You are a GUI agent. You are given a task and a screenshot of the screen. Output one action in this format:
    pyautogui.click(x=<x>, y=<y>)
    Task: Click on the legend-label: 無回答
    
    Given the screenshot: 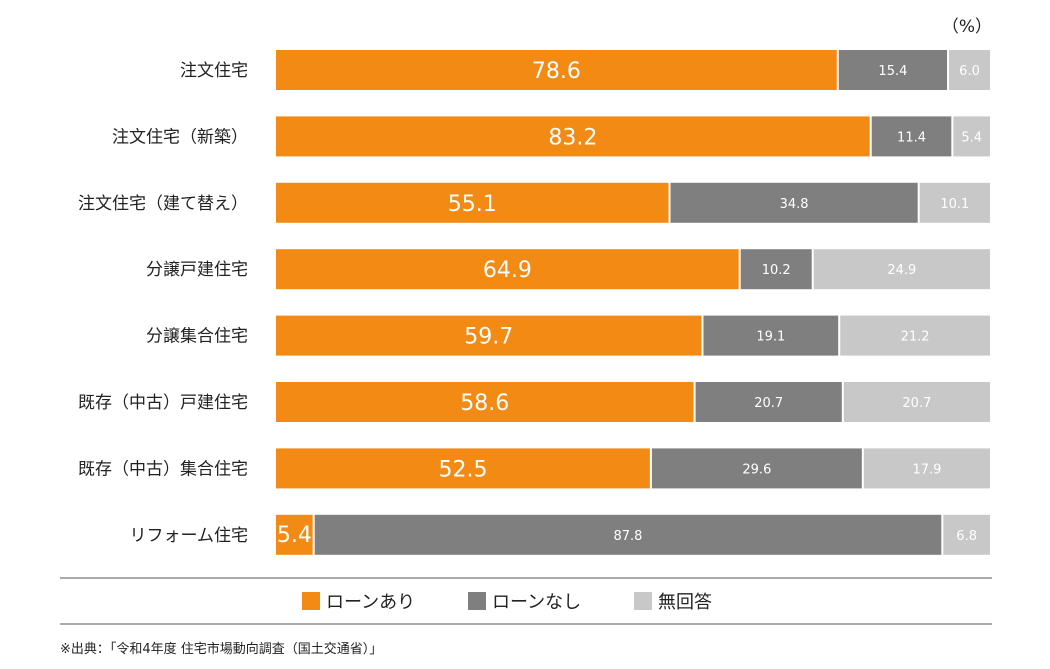 What is the action you would take?
    pyautogui.click(x=685, y=602)
    